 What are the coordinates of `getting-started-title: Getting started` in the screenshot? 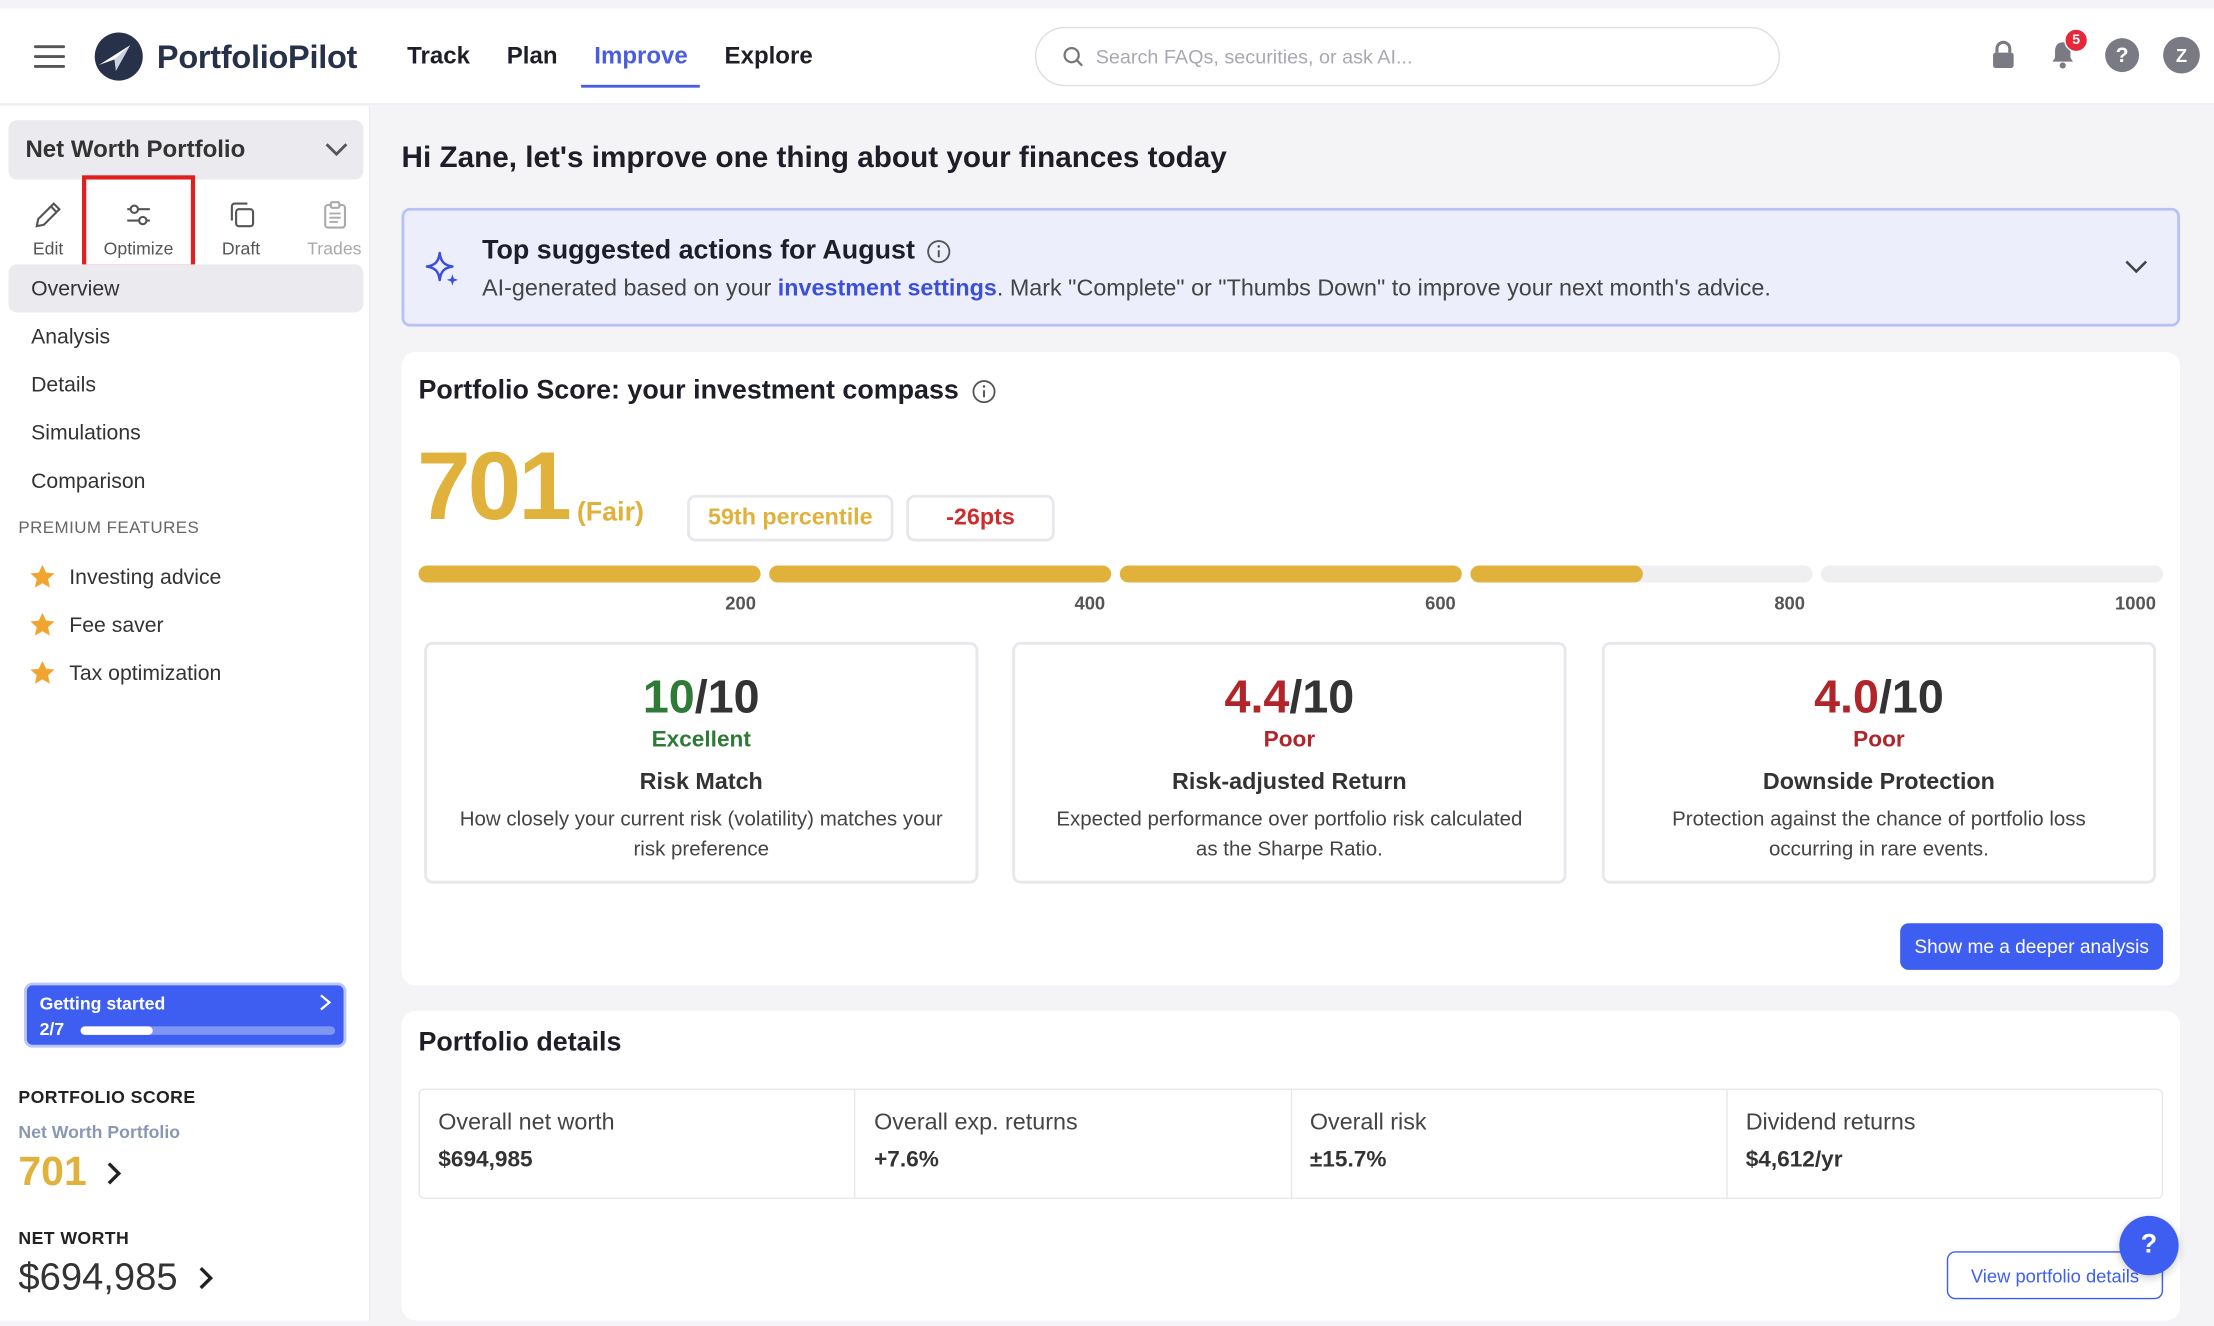 It's located at (102, 1003).